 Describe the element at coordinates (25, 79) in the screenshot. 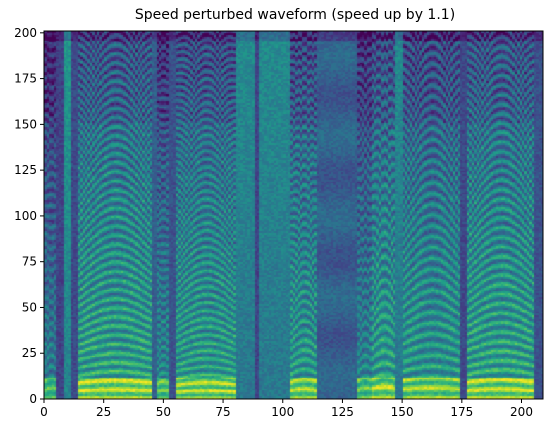

I see `y-tick-label: 175` at that location.